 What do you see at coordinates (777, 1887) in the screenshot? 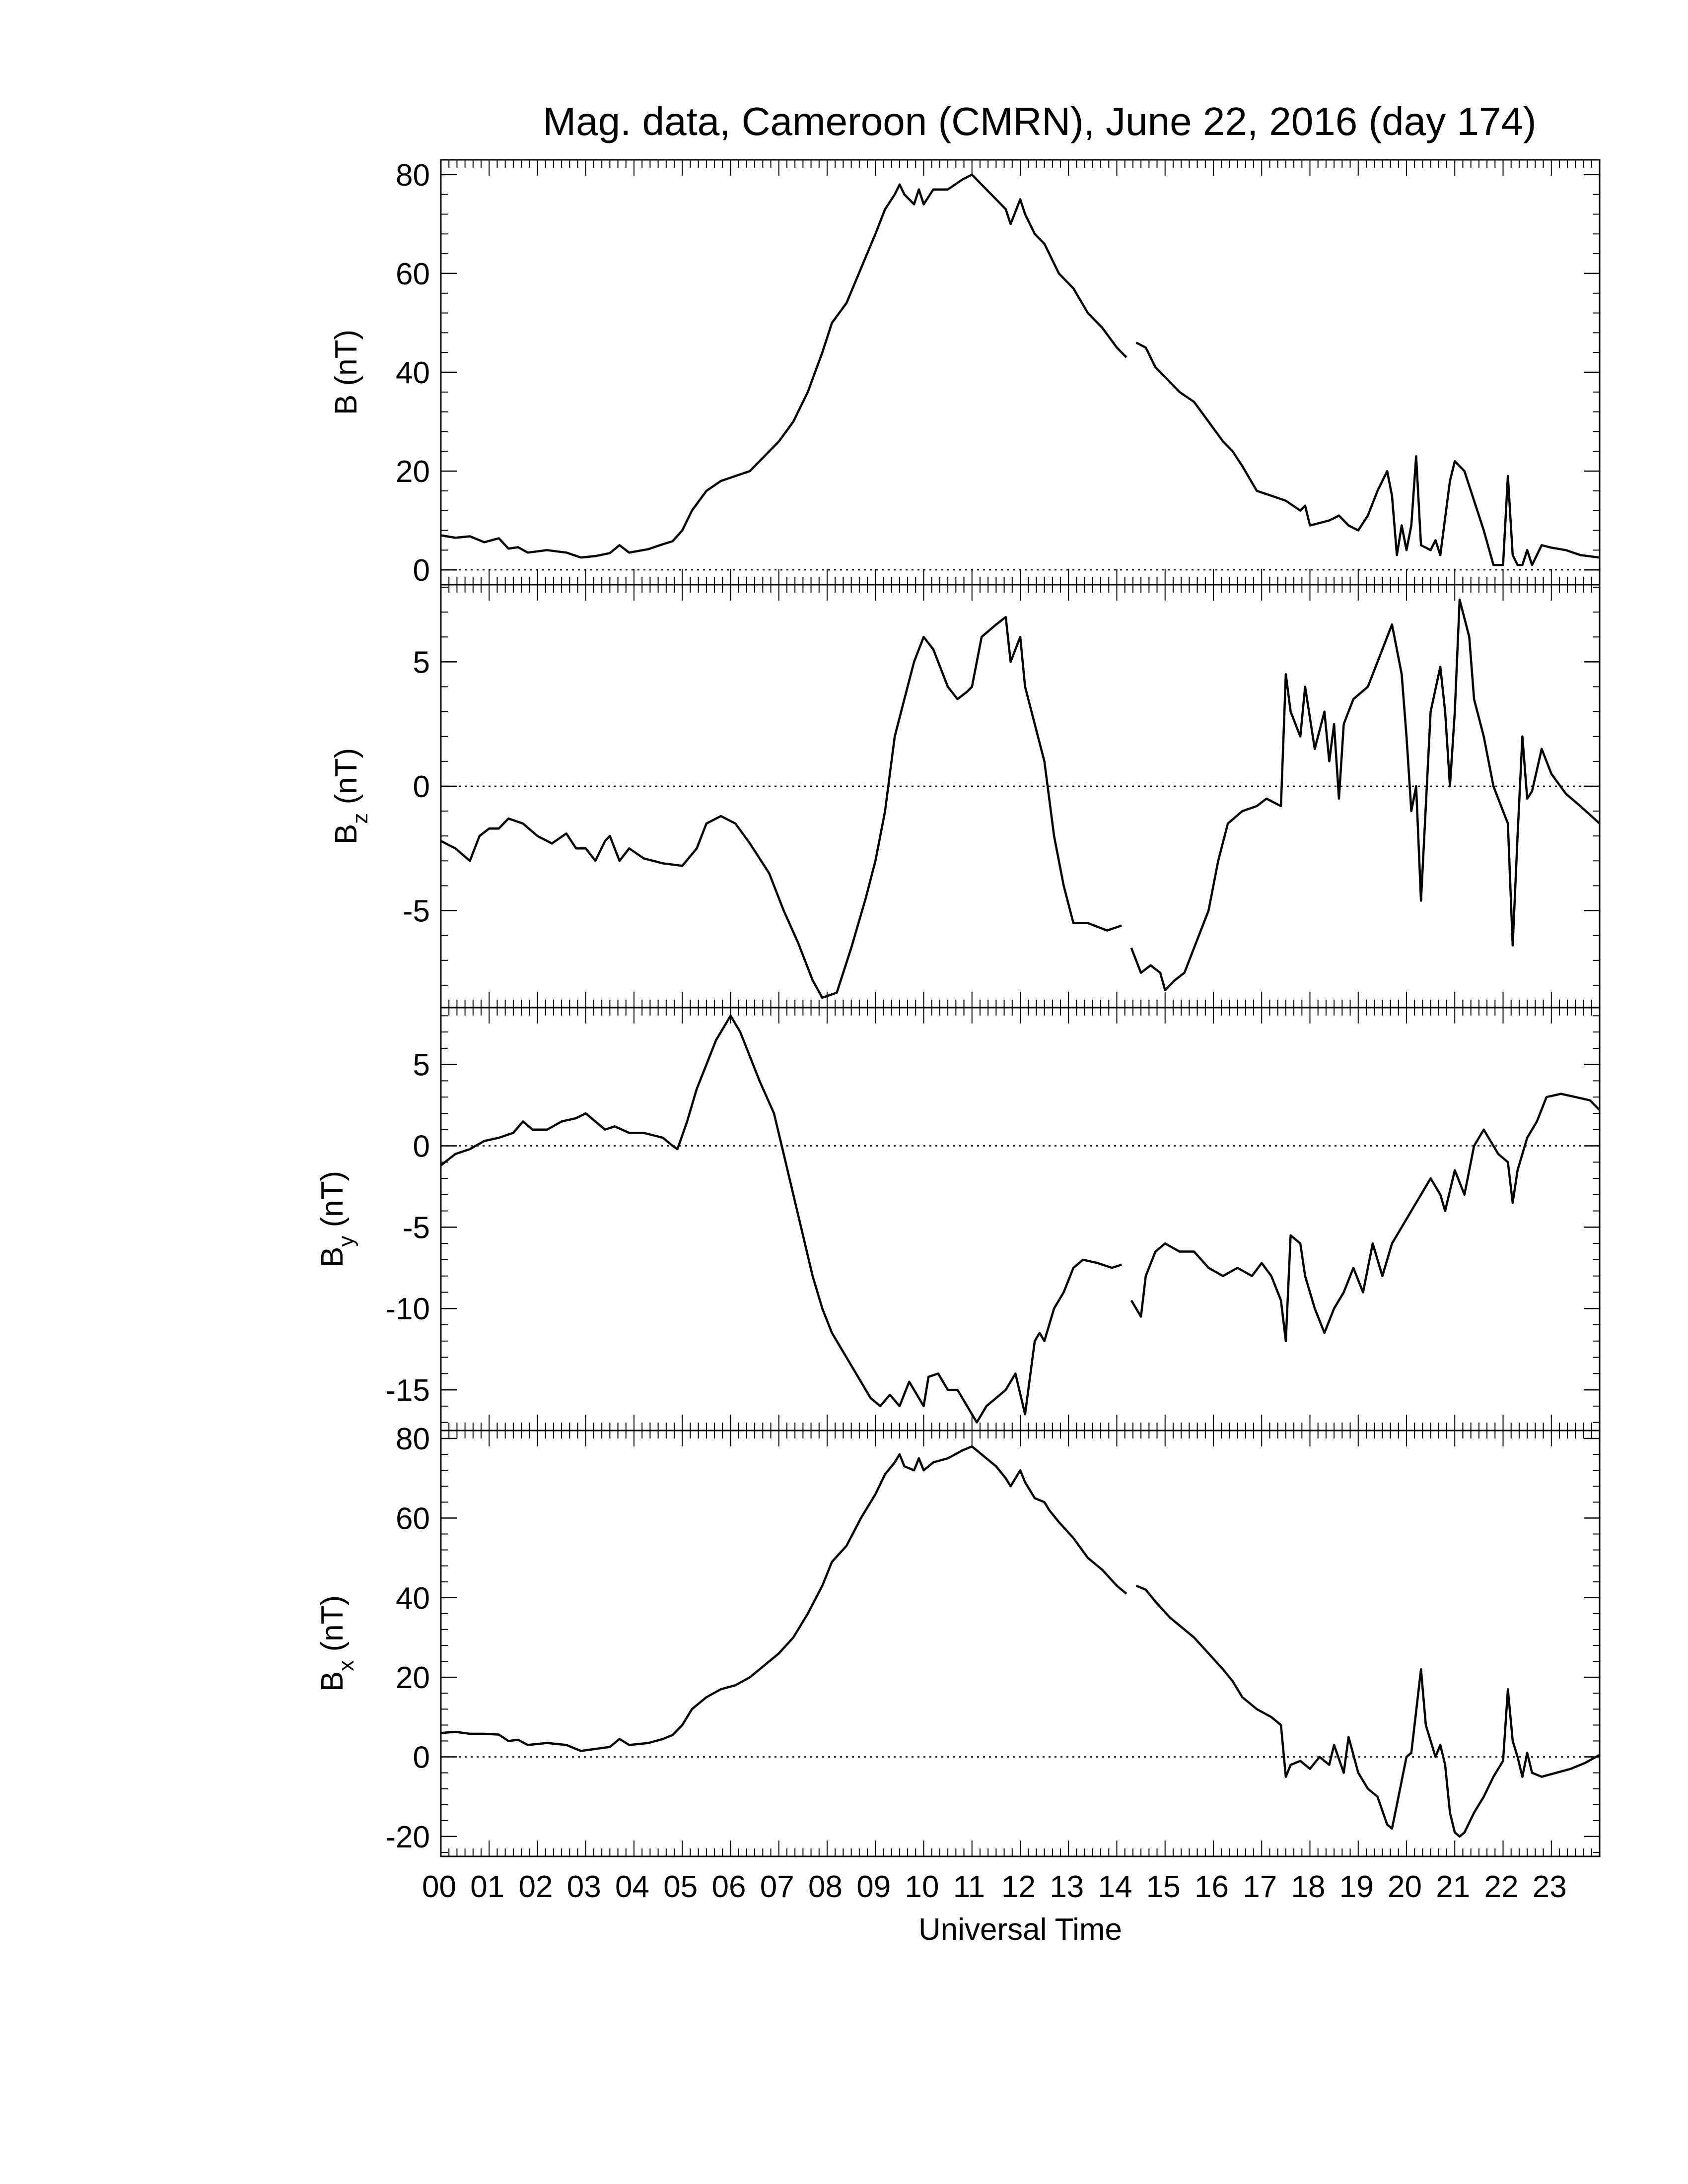
I see `x-tick-label: 07` at bounding box center [777, 1887].